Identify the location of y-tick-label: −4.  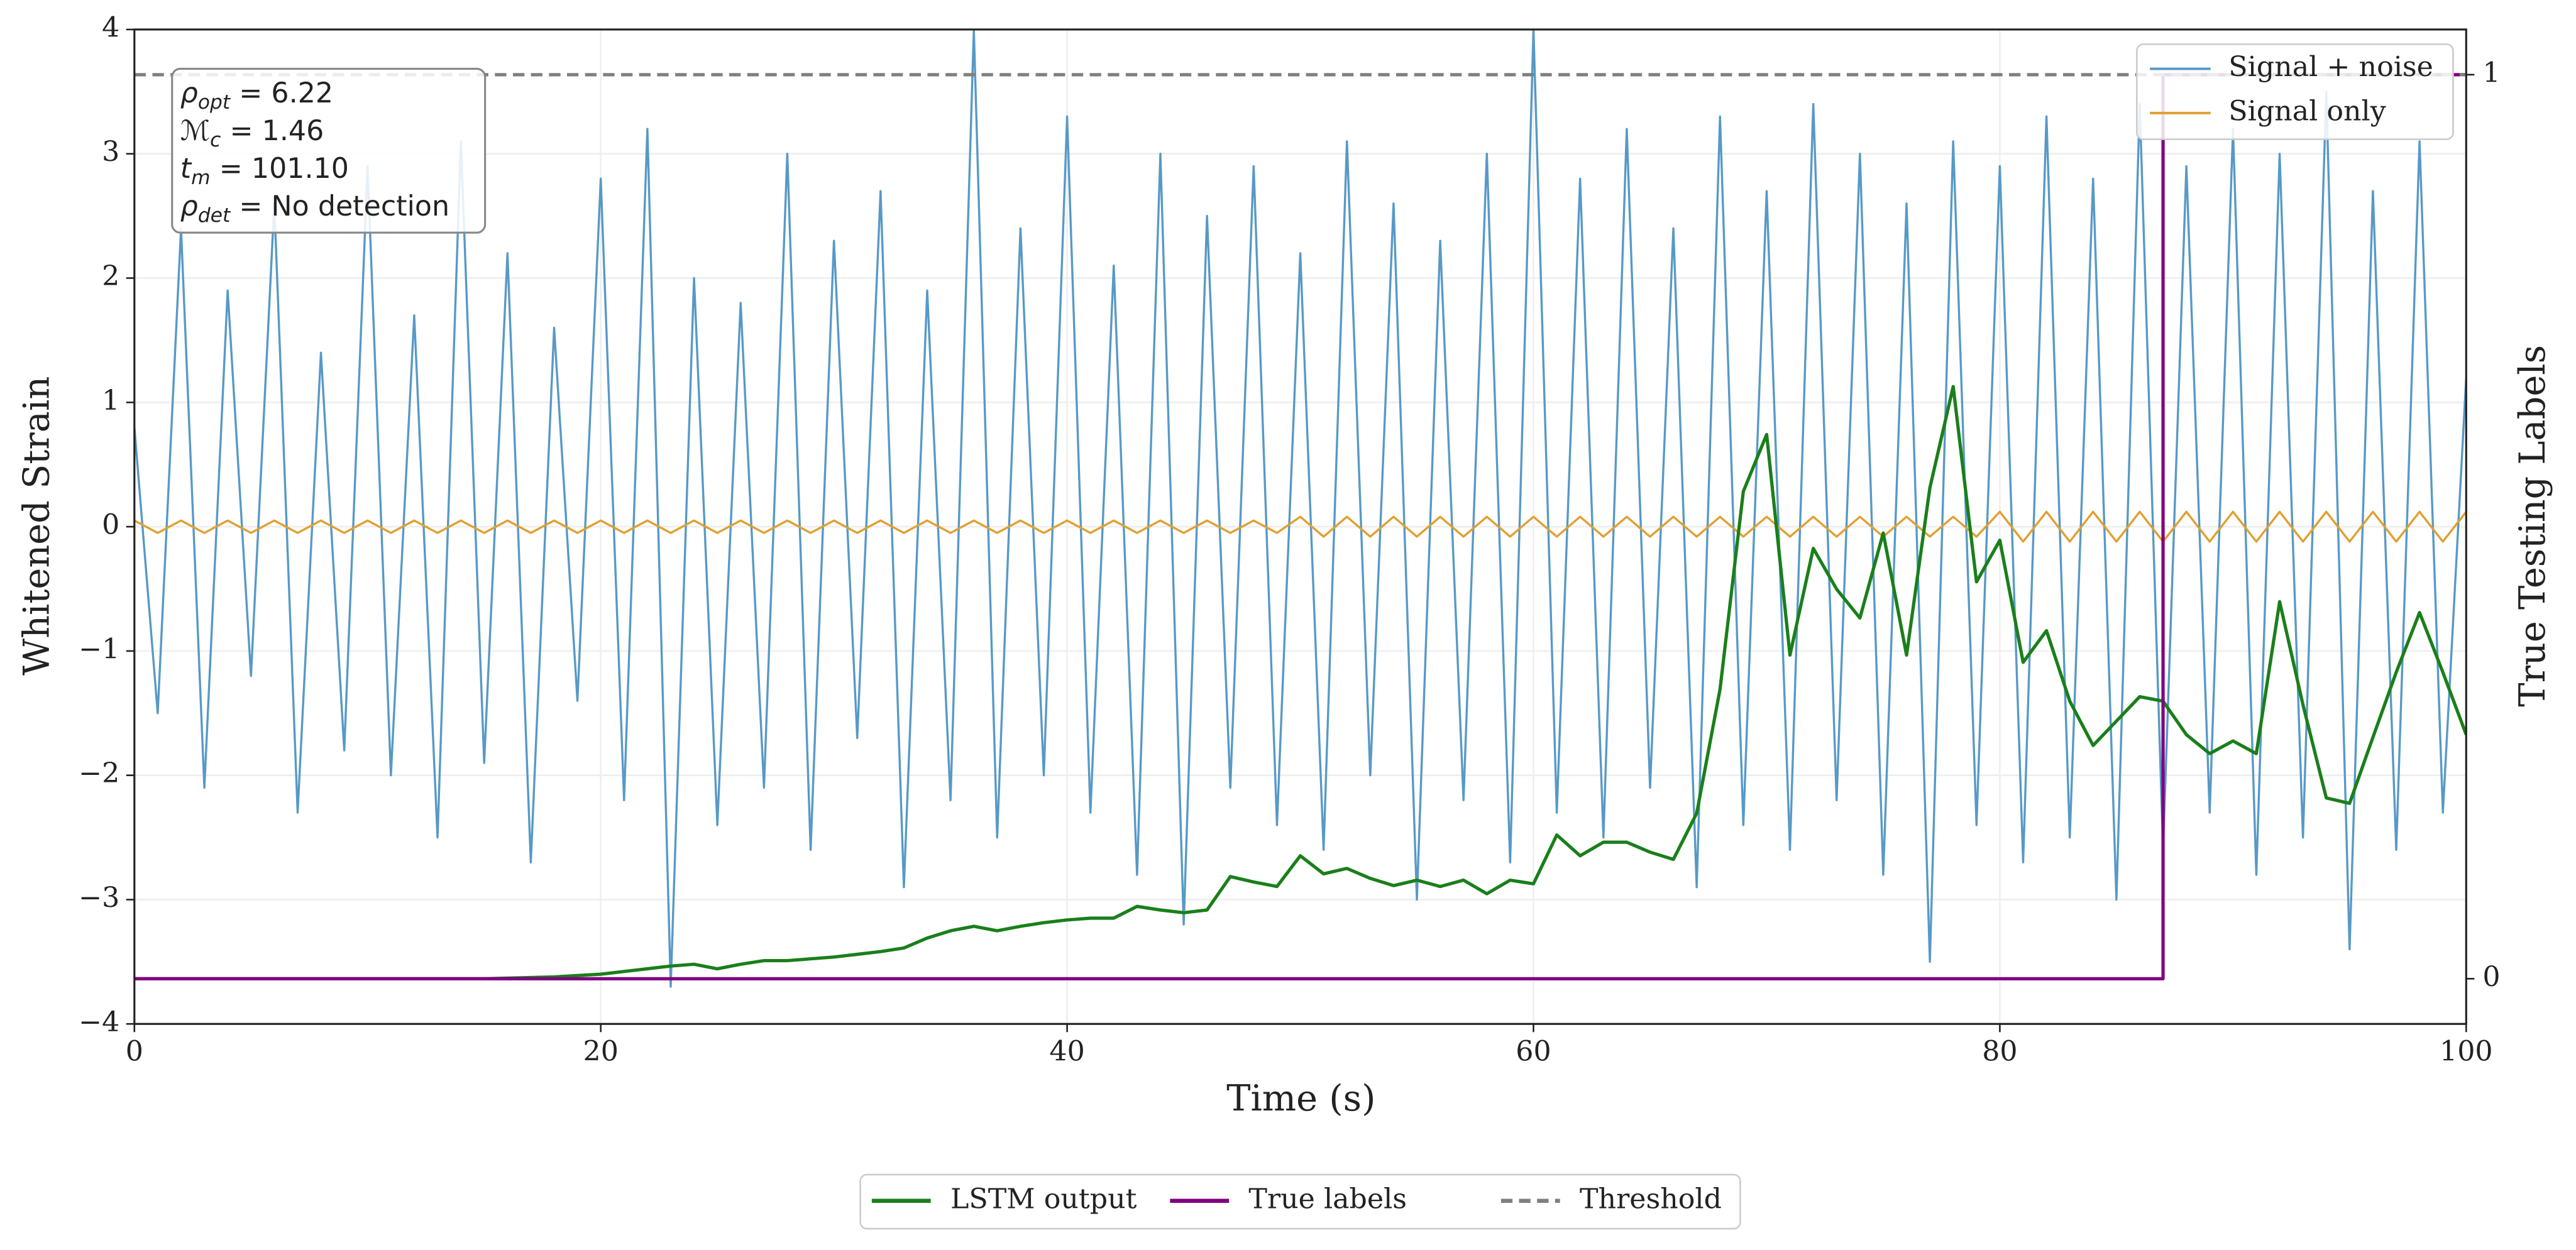
(99, 1022).